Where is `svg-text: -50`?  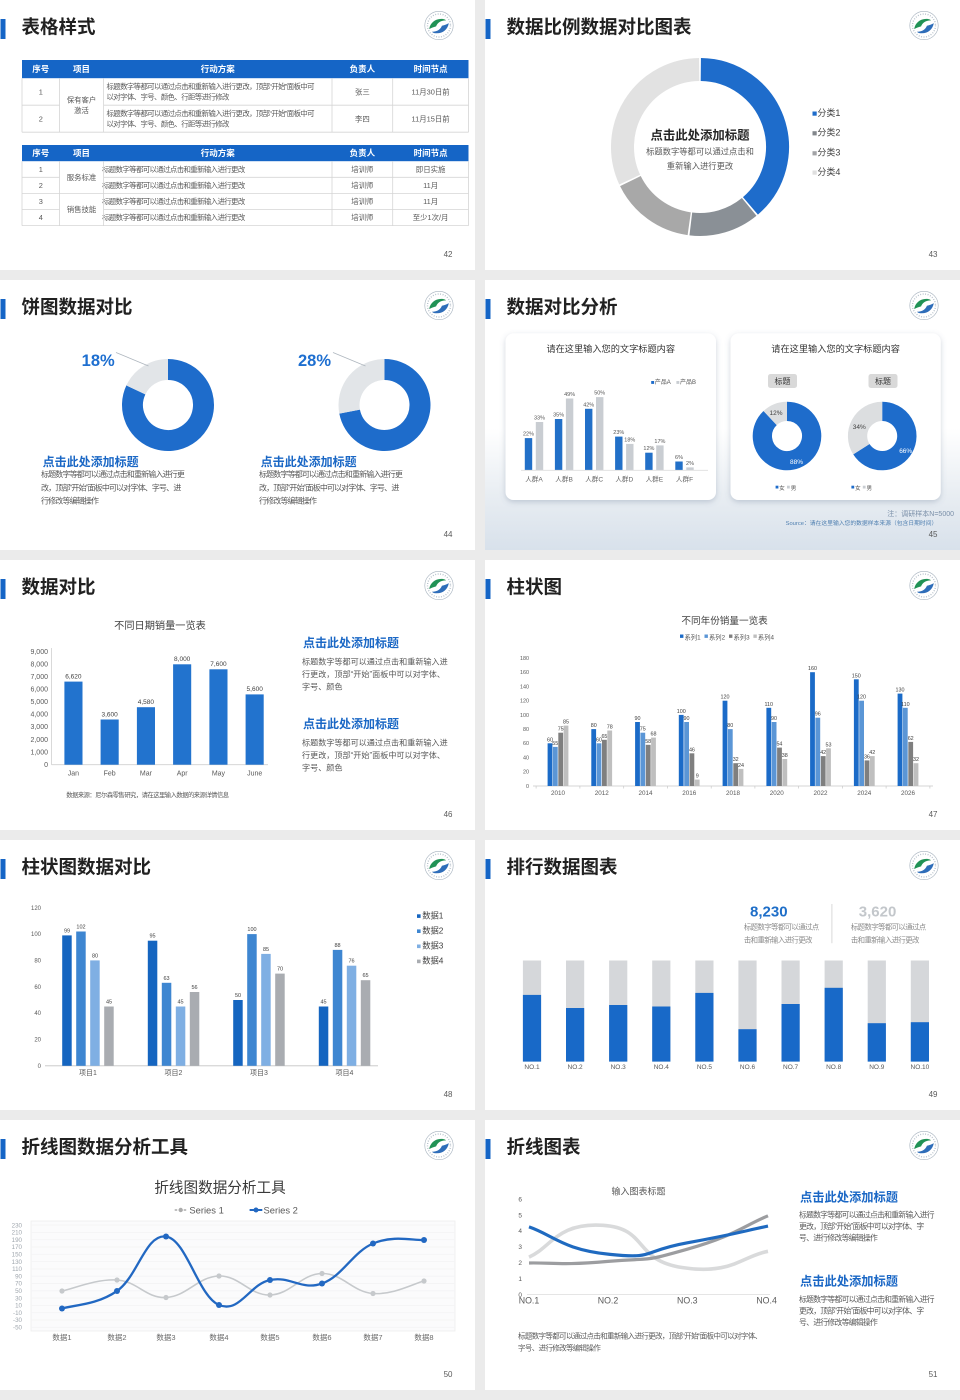
svg-text: -50 is located at coordinates (18, 1328).